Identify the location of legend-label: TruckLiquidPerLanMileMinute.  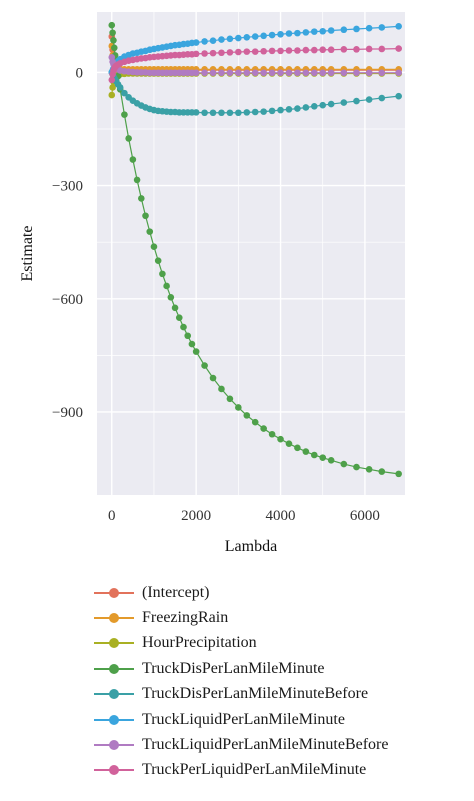
(243, 719).